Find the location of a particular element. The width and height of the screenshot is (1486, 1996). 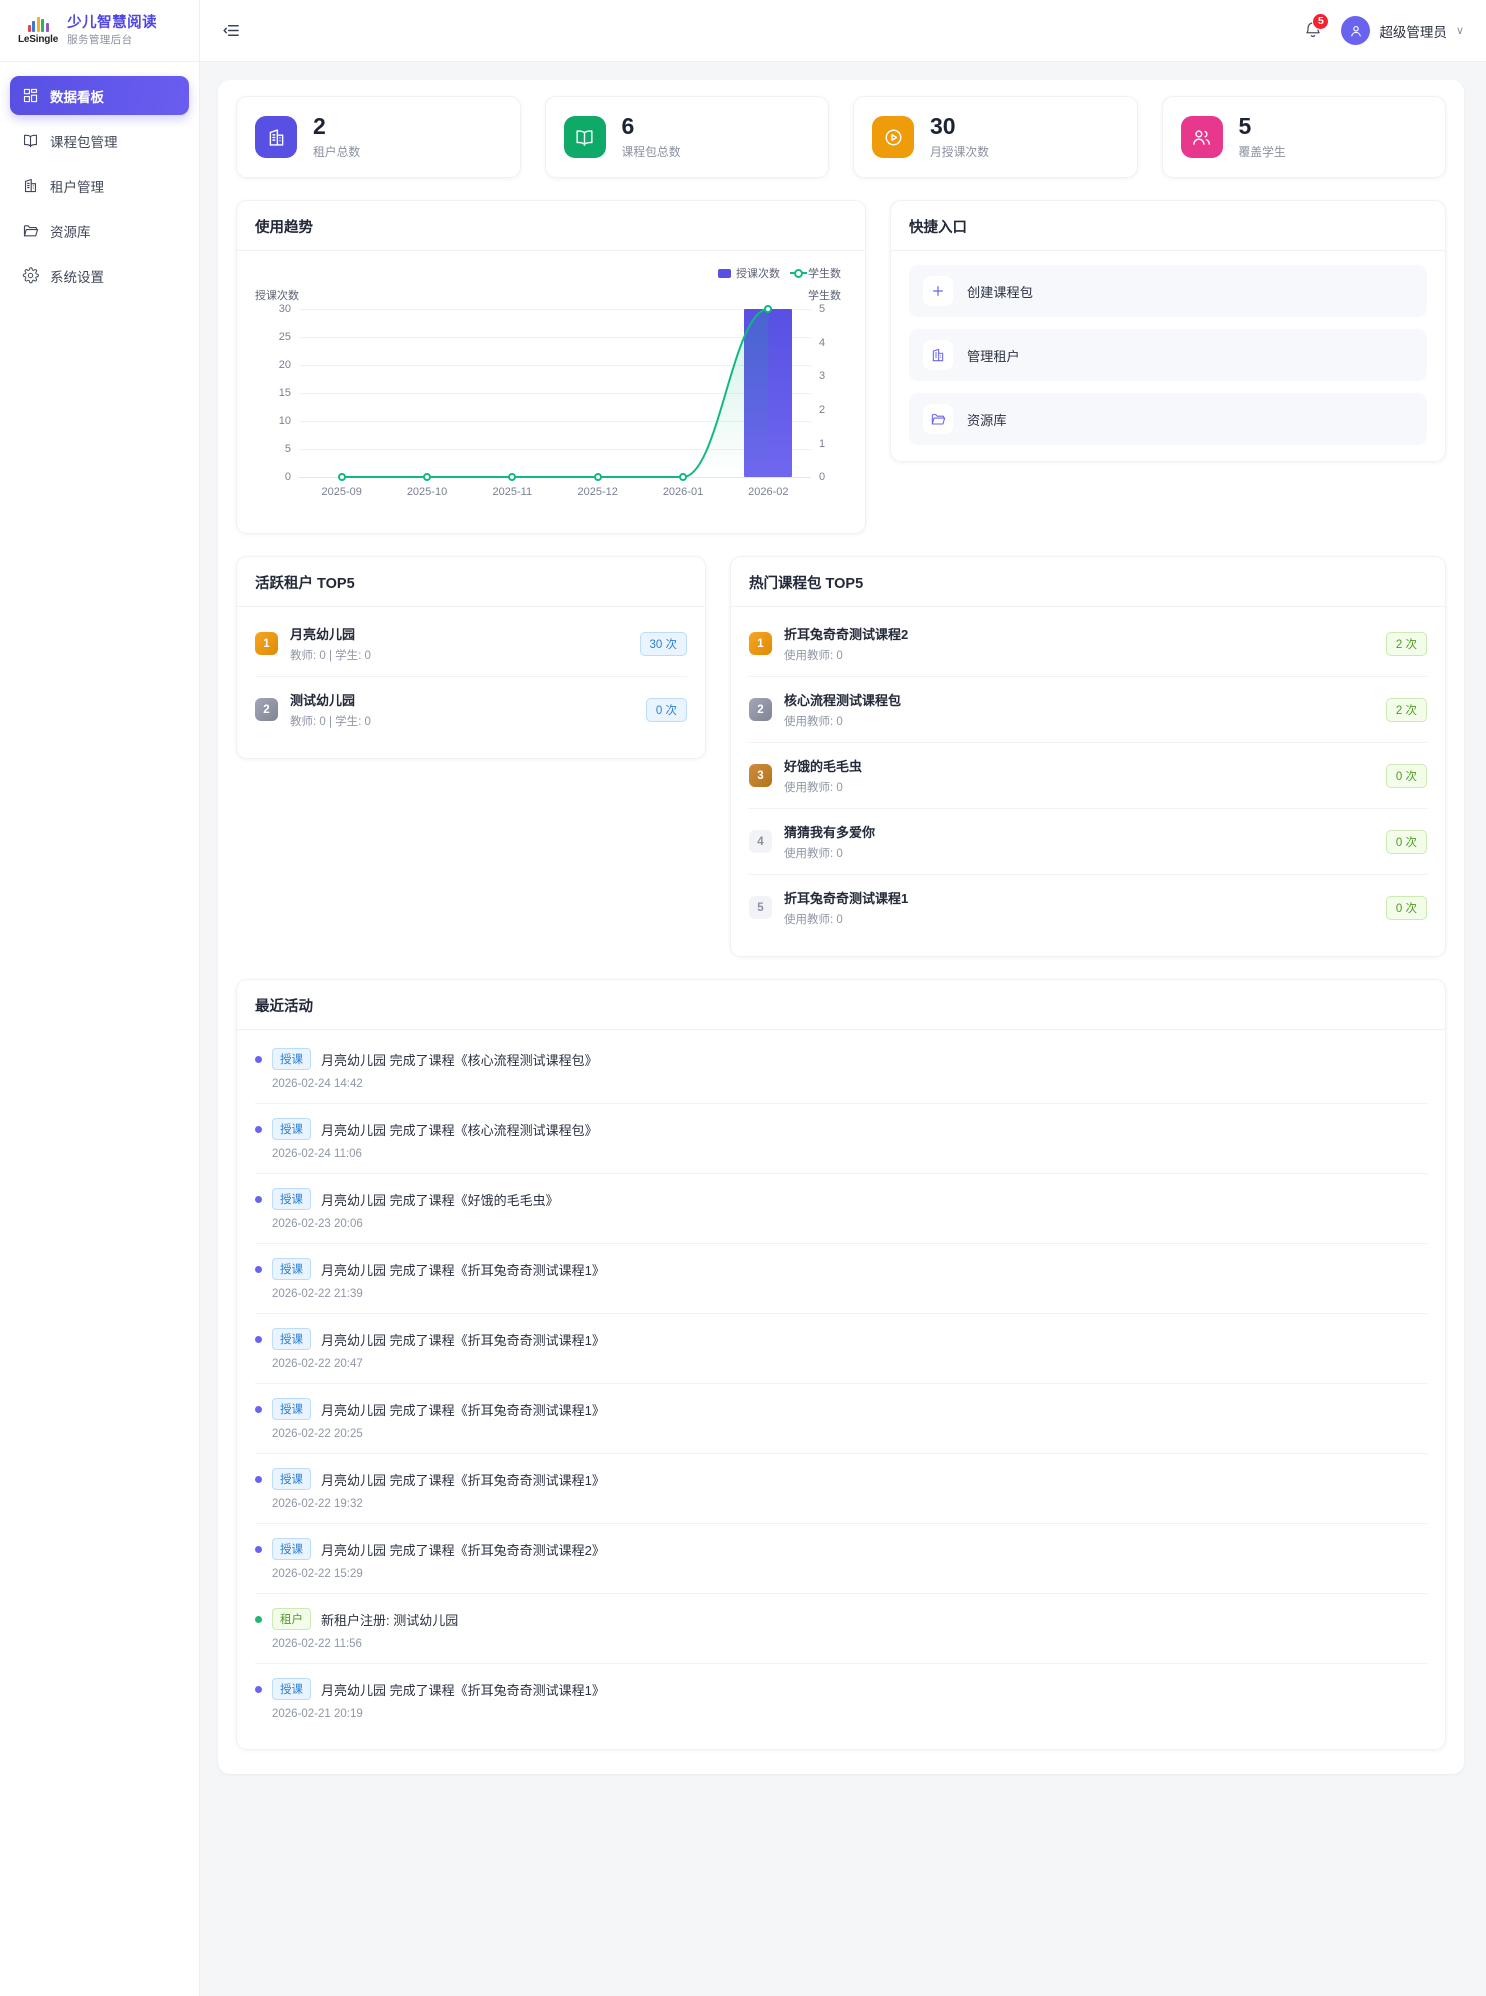

item-title: 测试幼儿园 is located at coordinates (323, 701).